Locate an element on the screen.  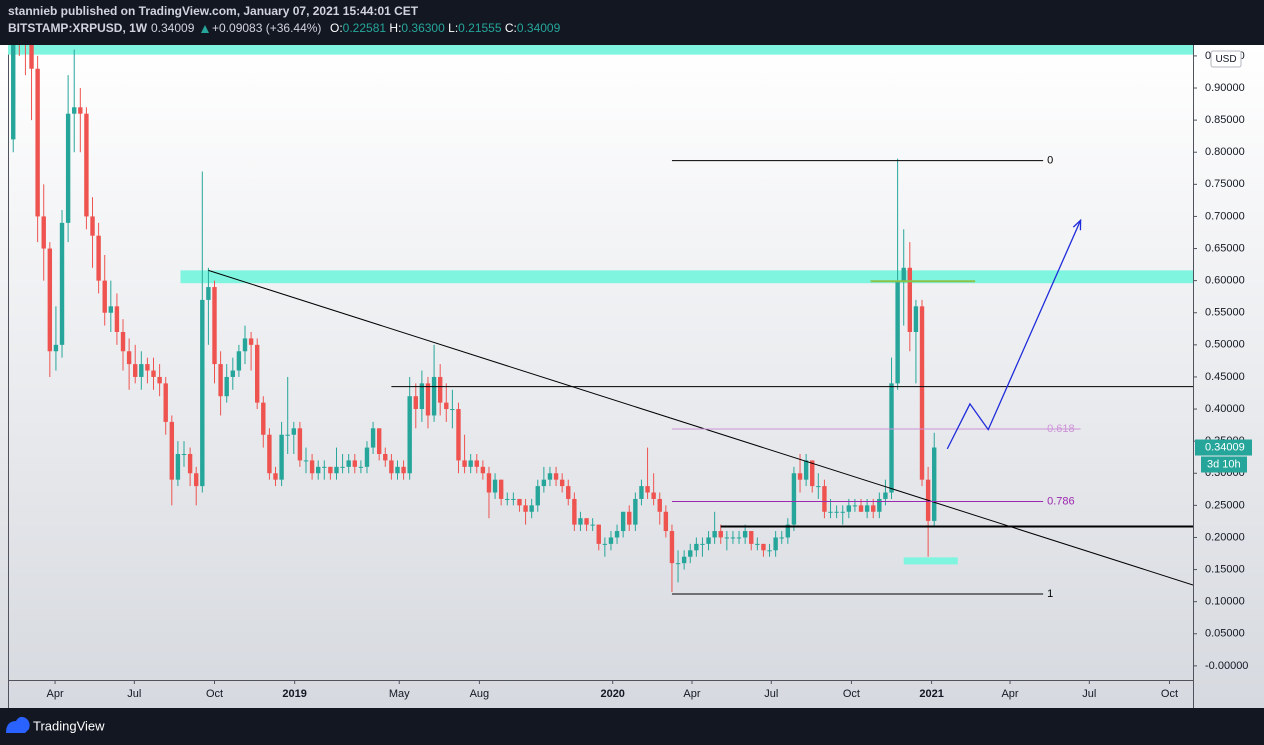
ohlc-key: C: is located at coordinates (511, 28).